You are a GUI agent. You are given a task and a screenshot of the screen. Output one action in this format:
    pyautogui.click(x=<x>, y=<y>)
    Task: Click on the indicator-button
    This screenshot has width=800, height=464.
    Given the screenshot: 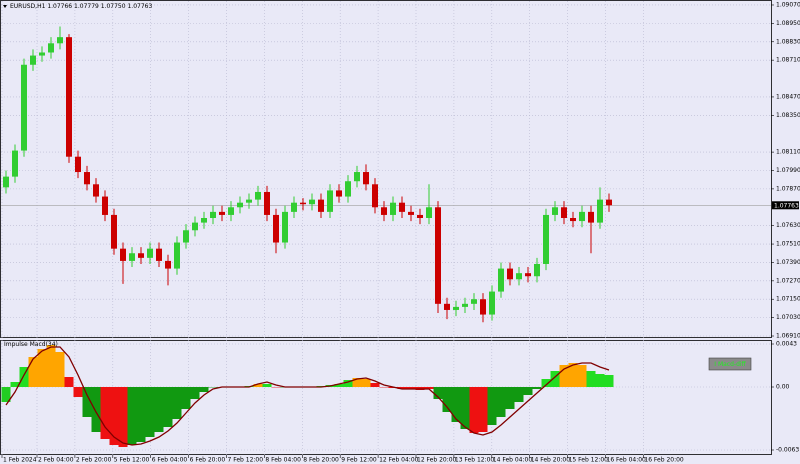 What is the action you would take?
    pyautogui.click(x=730, y=364)
    